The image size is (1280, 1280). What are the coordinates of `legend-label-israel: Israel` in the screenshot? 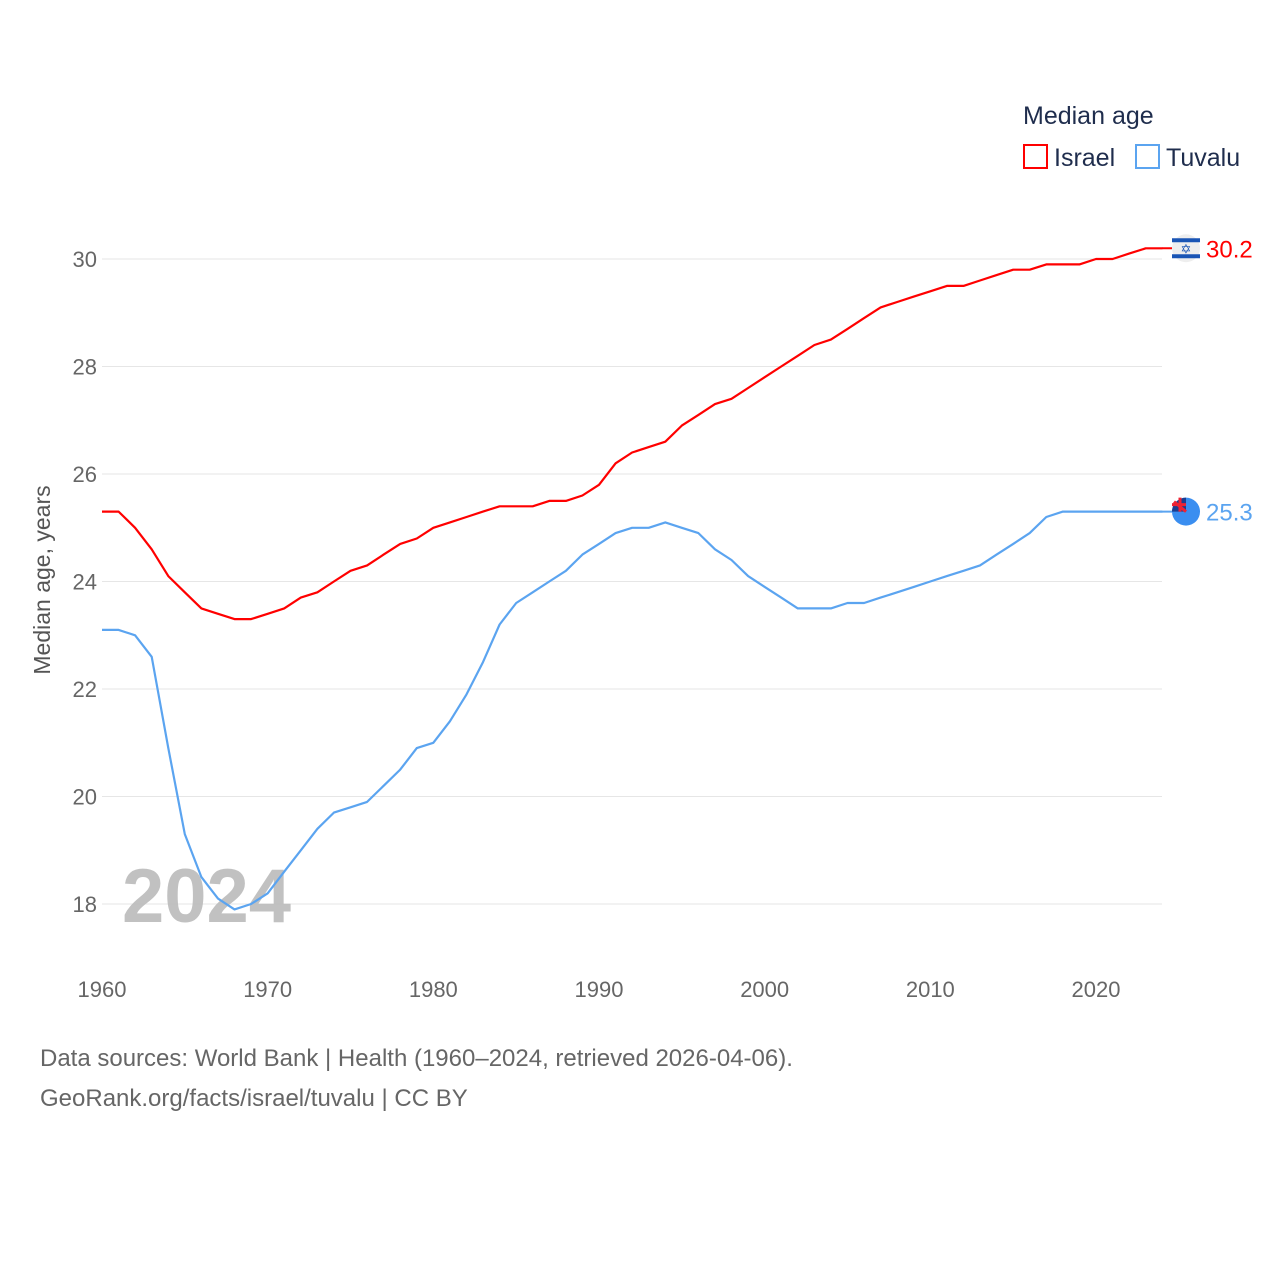 It's located at (1084, 158).